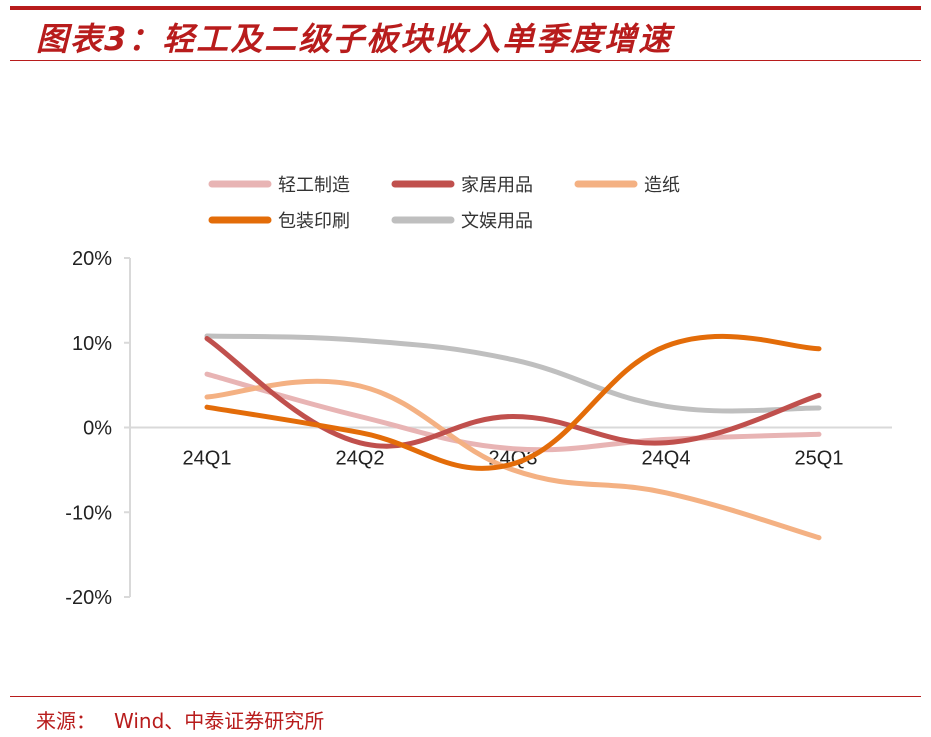 The image size is (931, 737). I want to click on source-note: 来源： Wind、中泰证券研究所, so click(180, 719).